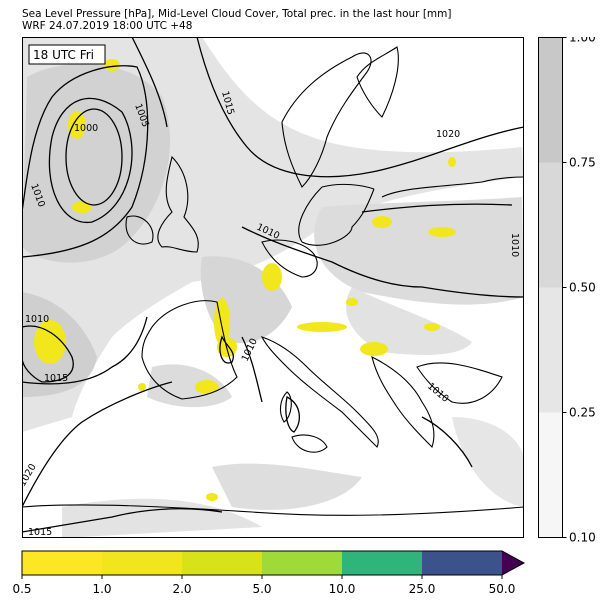 The image size is (613, 610). I want to click on time-label-box, so click(67, 54).